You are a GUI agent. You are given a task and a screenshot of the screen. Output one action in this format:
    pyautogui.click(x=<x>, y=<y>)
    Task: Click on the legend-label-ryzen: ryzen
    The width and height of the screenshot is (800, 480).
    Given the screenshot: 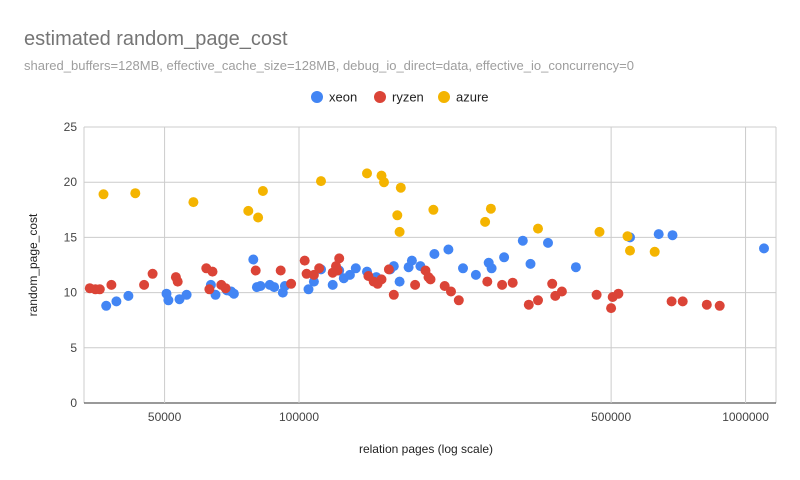 What is the action you would take?
    pyautogui.click(x=408, y=97)
    